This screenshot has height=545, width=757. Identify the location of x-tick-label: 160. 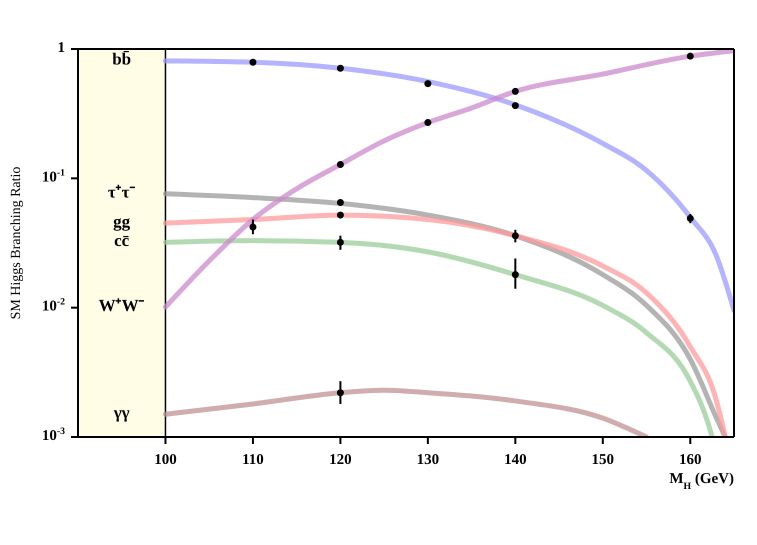
(690, 460).